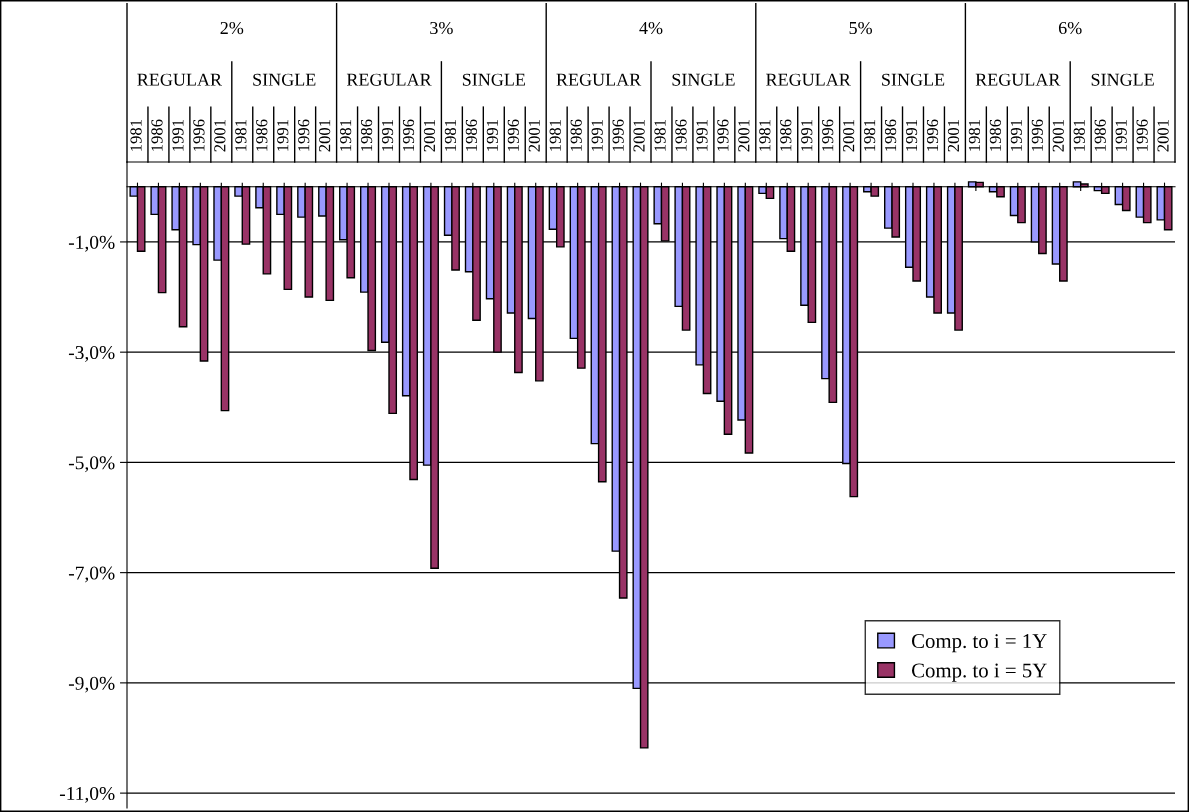 This screenshot has height=812, width=1189. I want to click on text: 6%, so click(1070, 28).